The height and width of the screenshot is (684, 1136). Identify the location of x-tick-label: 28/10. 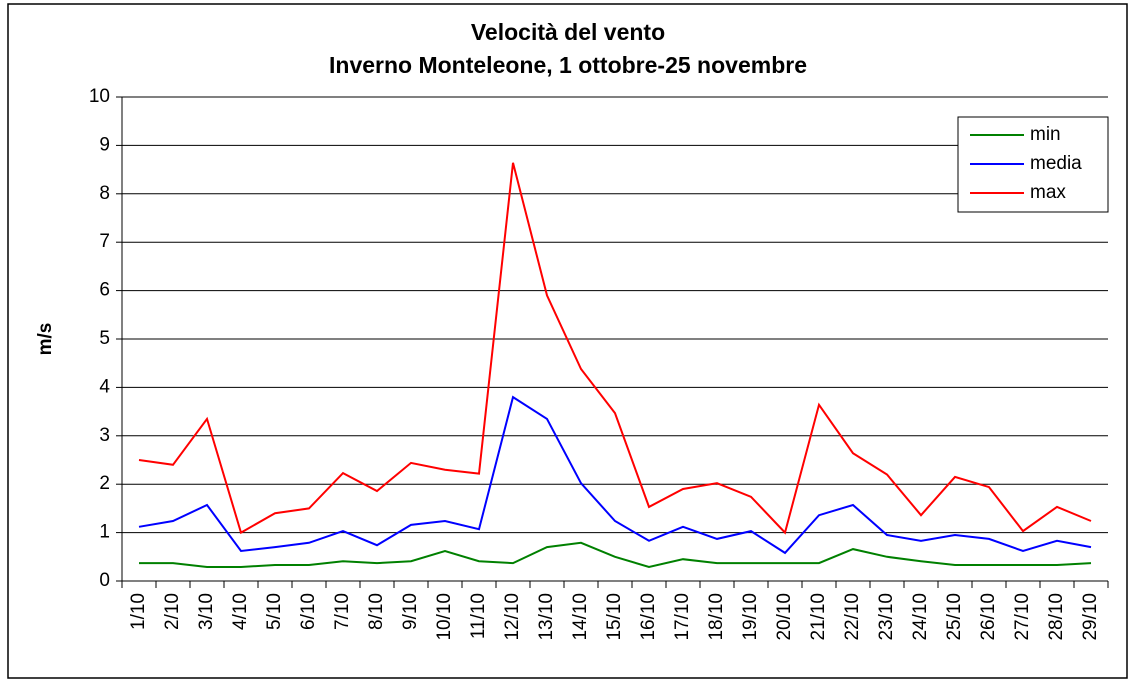
(1056, 617).